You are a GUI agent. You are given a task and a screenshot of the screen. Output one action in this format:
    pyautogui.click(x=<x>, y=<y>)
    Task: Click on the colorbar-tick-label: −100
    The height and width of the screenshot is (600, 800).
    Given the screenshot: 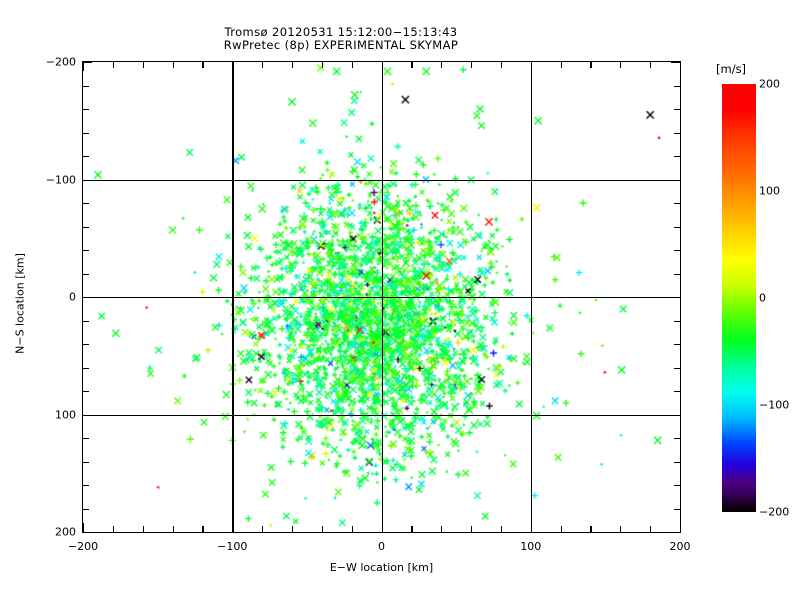 What is the action you would take?
    pyautogui.click(x=774, y=405)
    